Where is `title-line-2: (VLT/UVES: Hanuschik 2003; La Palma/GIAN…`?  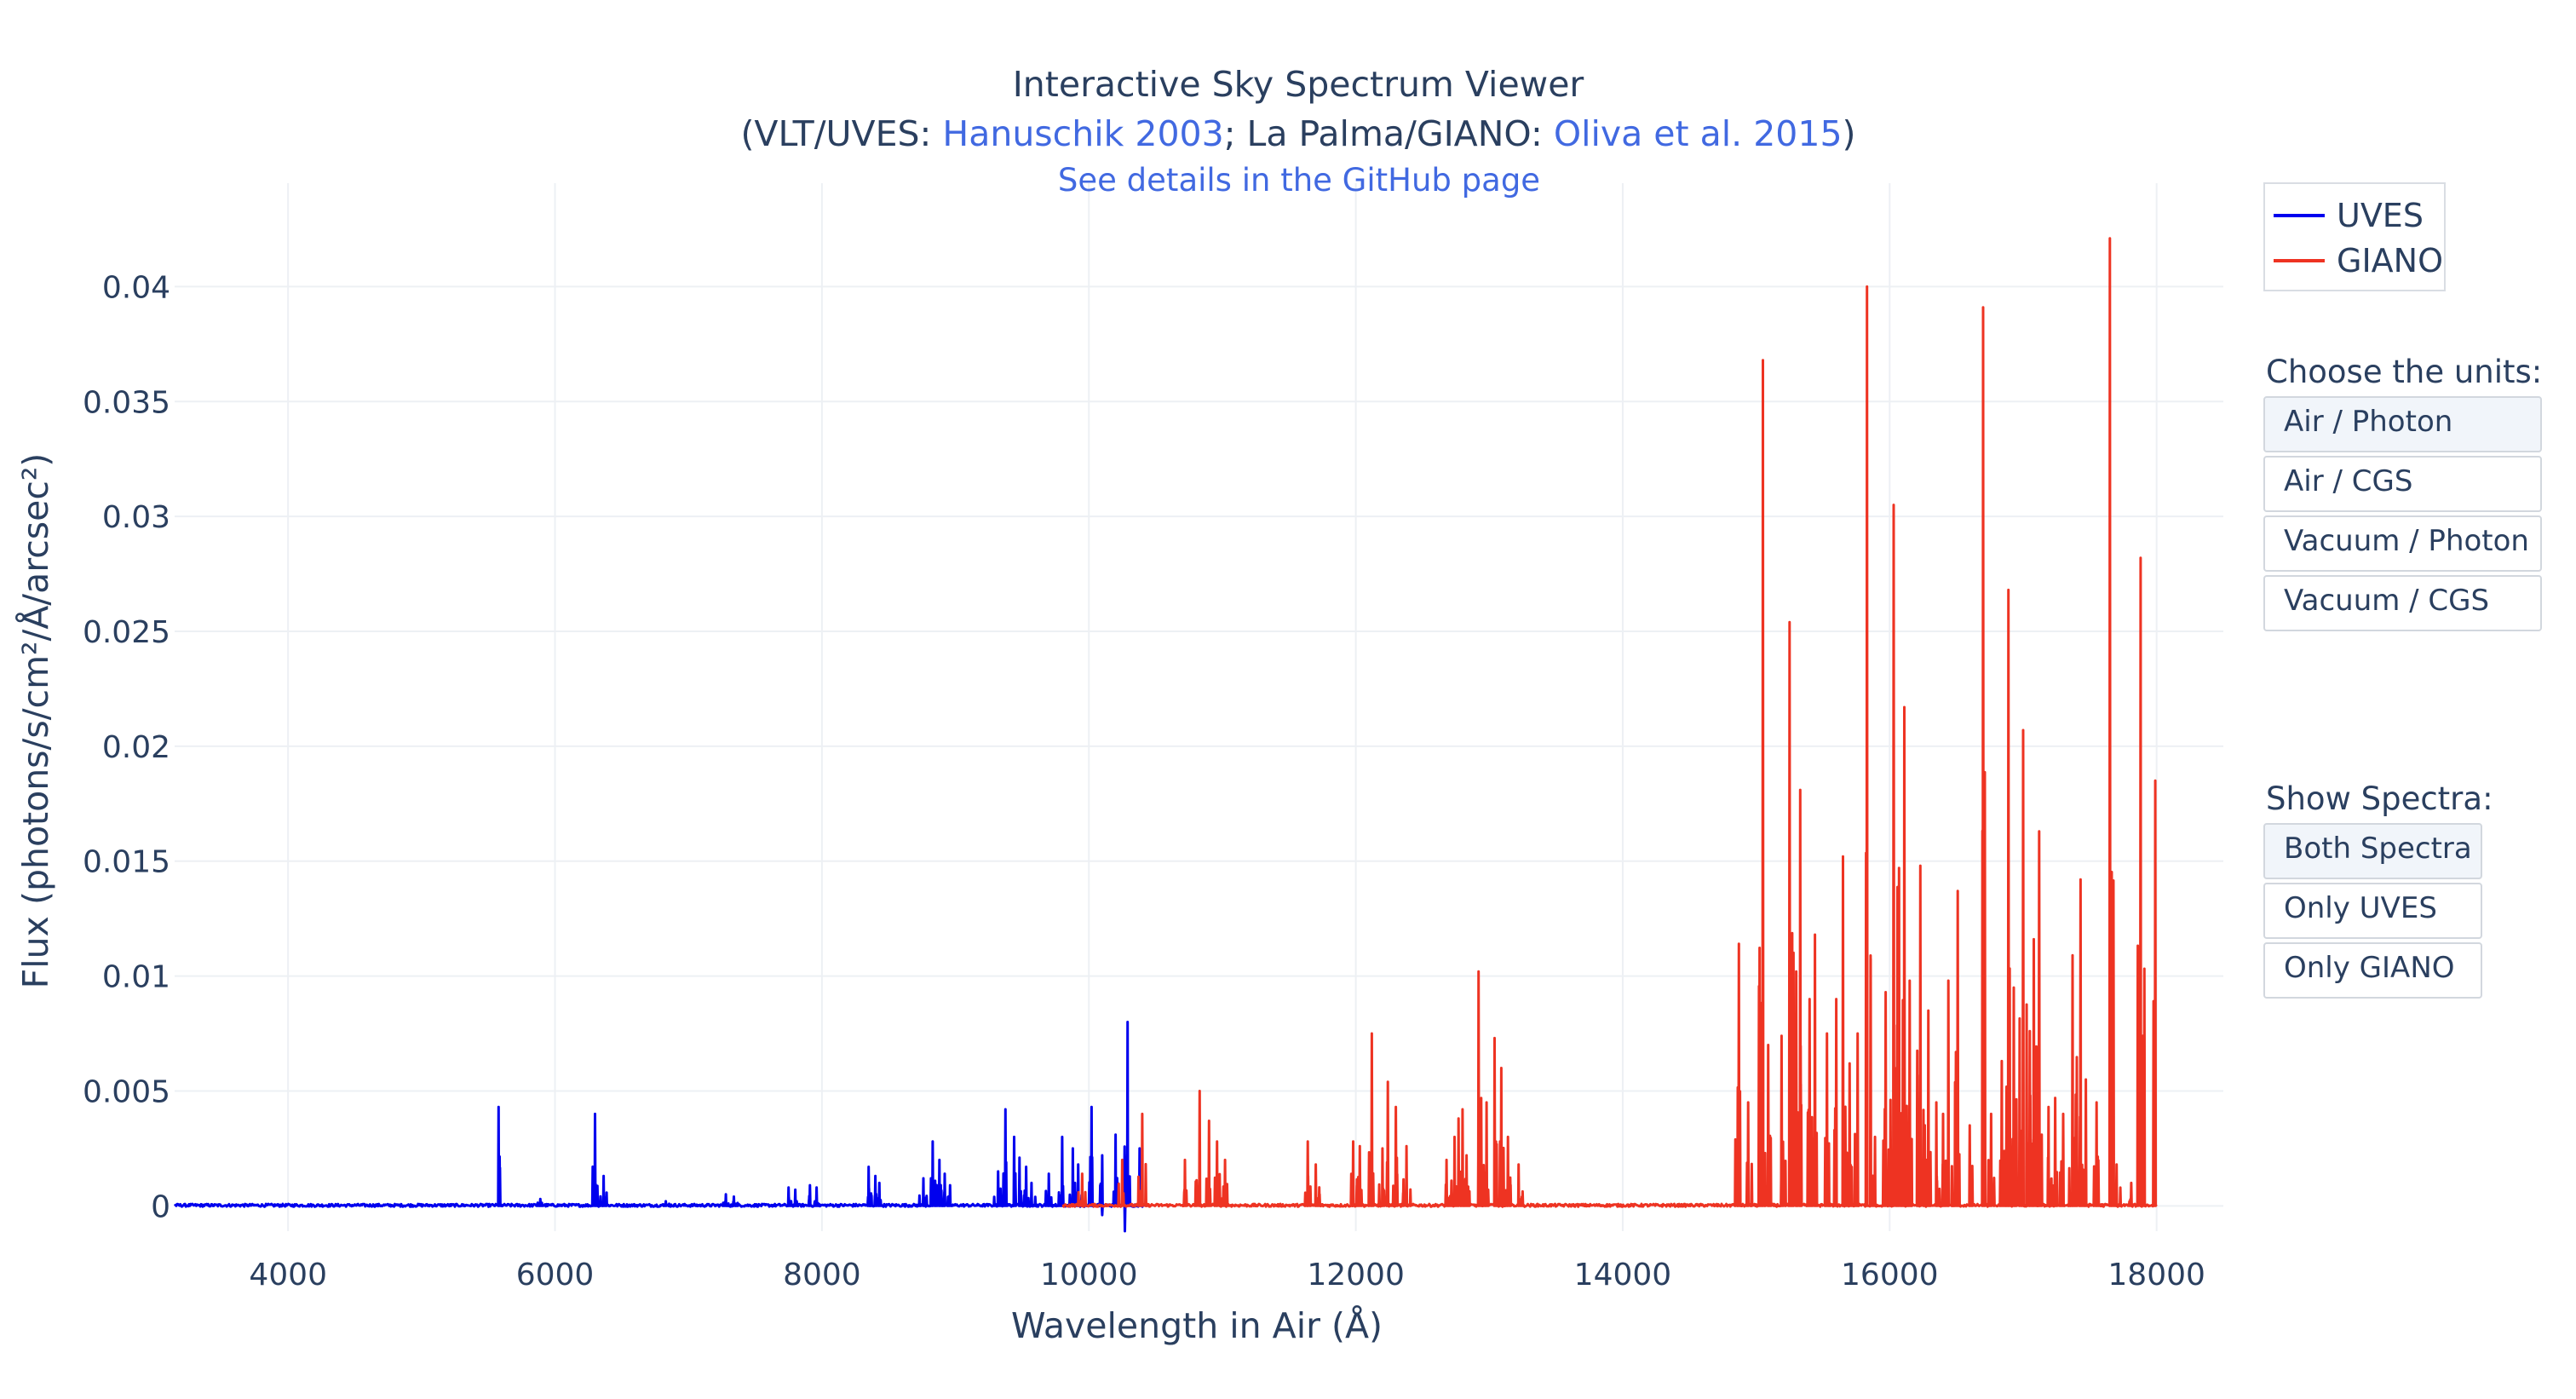 title-line-2: (VLT/UVES: Hanuschik 2003; La Palma/GIAN… is located at coordinates (1288, 133).